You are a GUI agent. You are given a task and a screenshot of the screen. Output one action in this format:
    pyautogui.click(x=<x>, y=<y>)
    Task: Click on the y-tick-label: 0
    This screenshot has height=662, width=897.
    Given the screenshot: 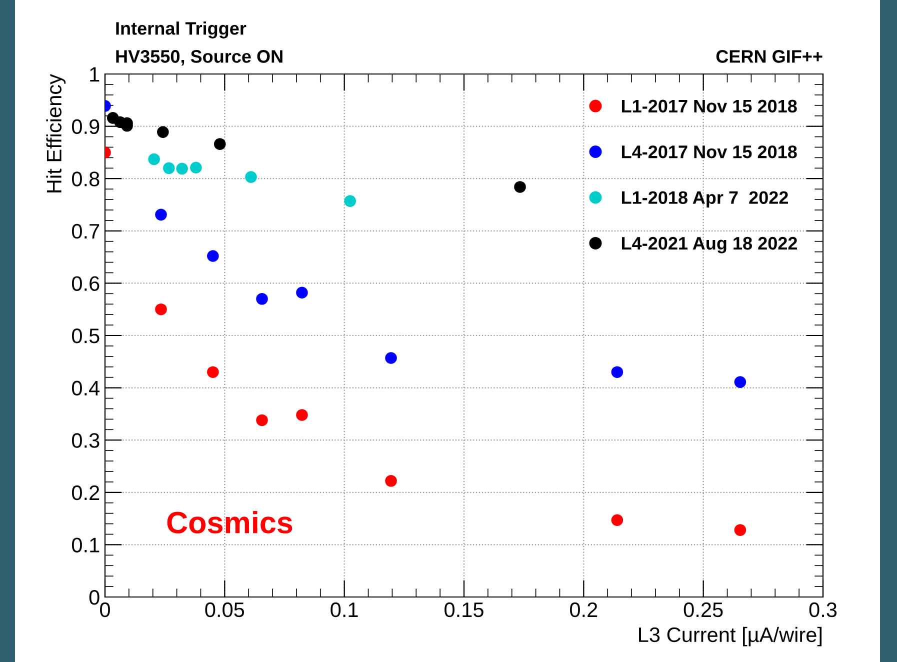 What is the action you would take?
    pyautogui.click(x=94, y=597)
    